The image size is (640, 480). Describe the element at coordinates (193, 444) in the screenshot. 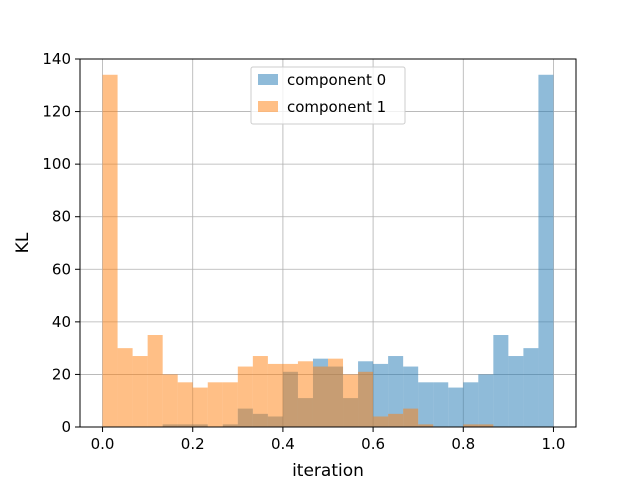

I see `x-tick-label: 0.2` at that location.